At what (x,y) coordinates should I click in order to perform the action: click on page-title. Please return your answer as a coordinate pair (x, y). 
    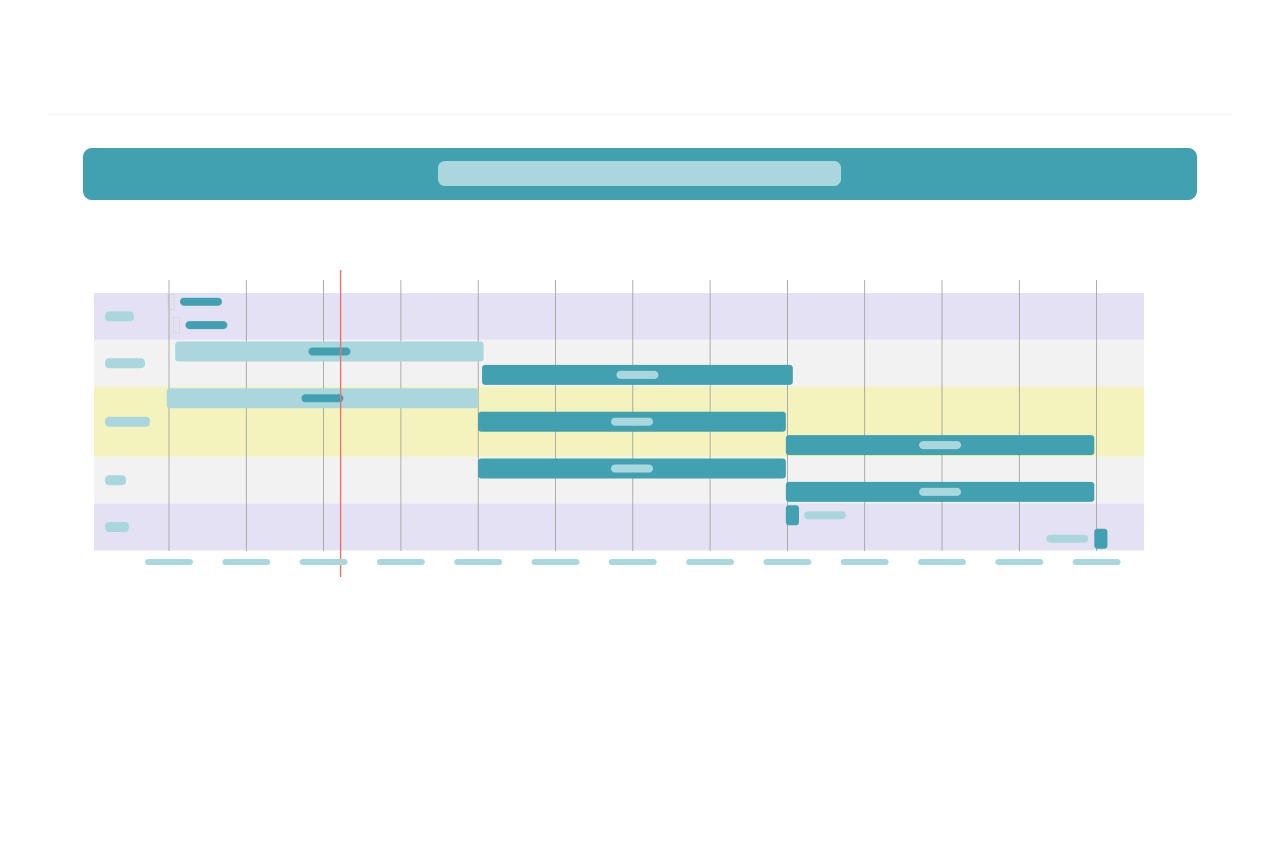
    Looking at the image, I should click on (639, 173).